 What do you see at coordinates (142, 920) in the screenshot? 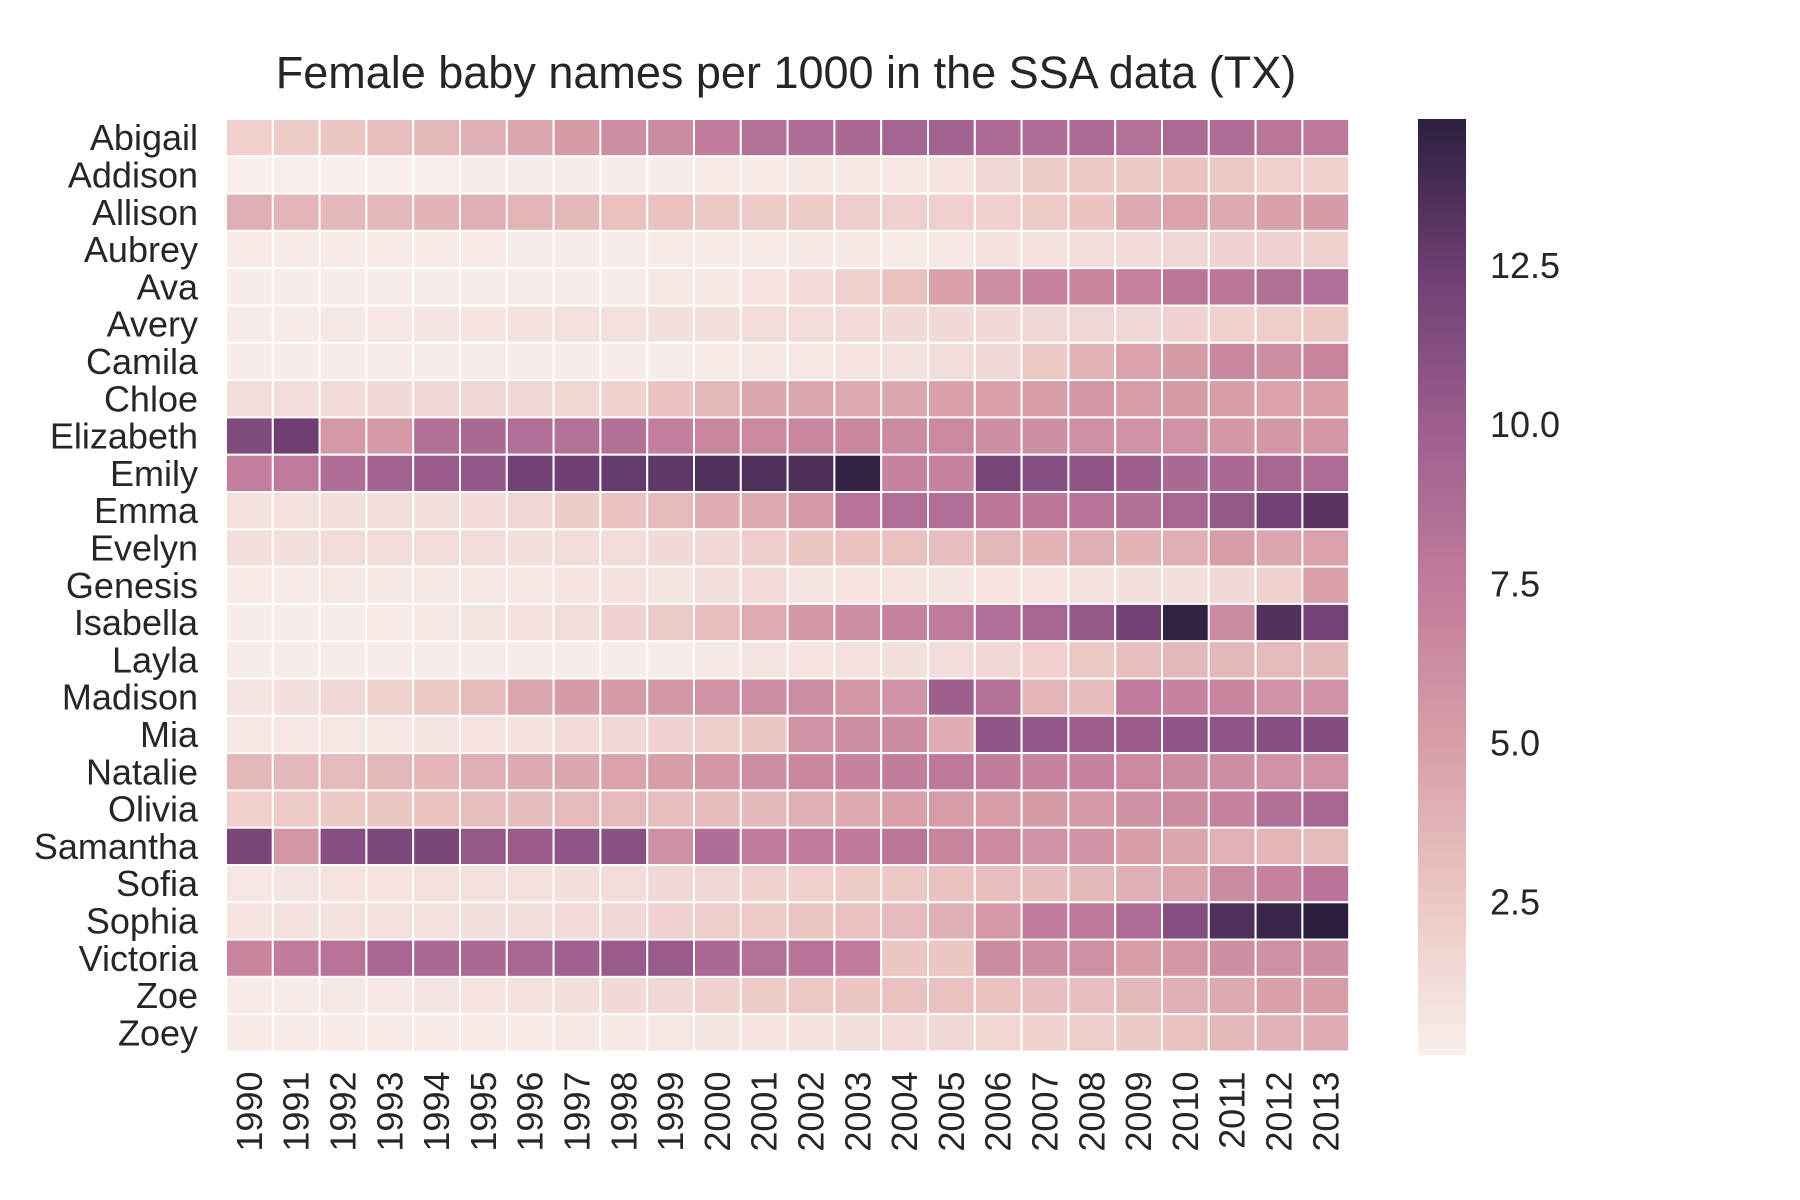
I see `y-tick-label-sophia: Sophia` at bounding box center [142, 920].